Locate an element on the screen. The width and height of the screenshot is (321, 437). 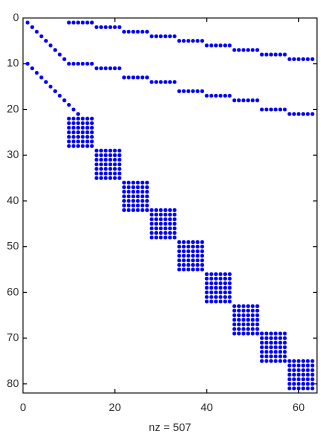
y-tick-label: 40 is located at coordinates (13, 201).